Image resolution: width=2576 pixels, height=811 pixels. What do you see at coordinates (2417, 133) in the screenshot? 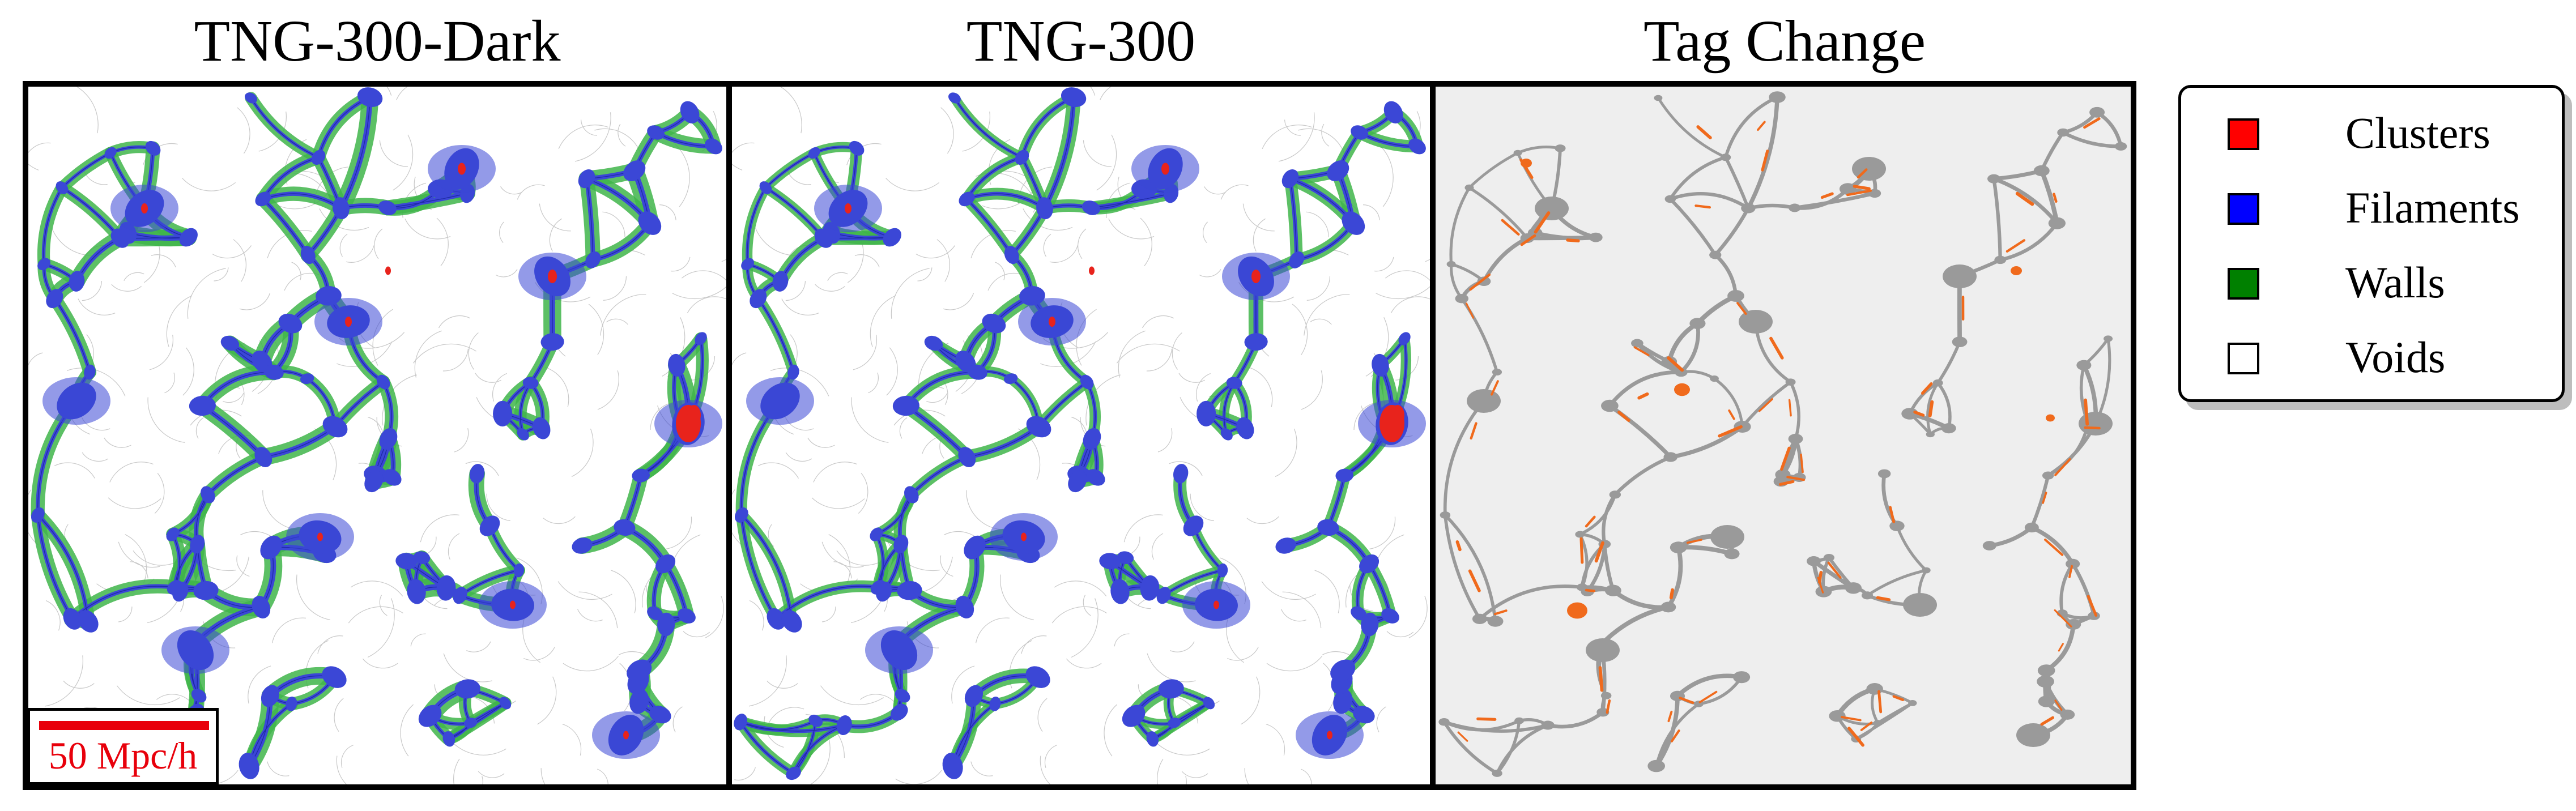
I see `legend-label-clusters: Clusters` at bounding box center [2417, 133].